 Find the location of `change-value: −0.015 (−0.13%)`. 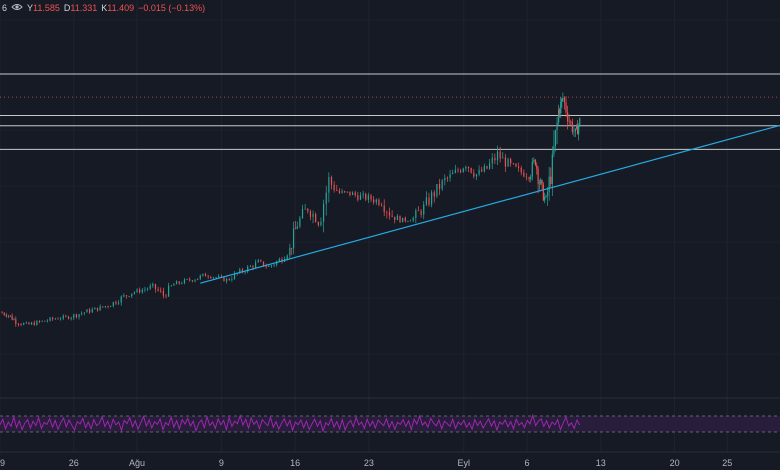

change-value: −0.015 (−0.13%) is located at coordinates (172, 8).